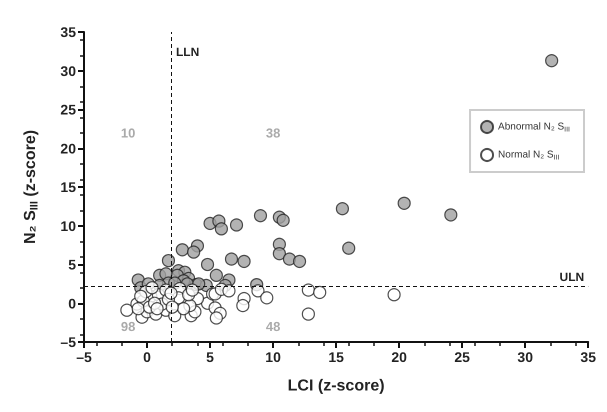 This screenshot has height=412, width=607. Describe the element at coordinates (273, 357) in the screenshot. I see `x-tick-label: 10` at that location.